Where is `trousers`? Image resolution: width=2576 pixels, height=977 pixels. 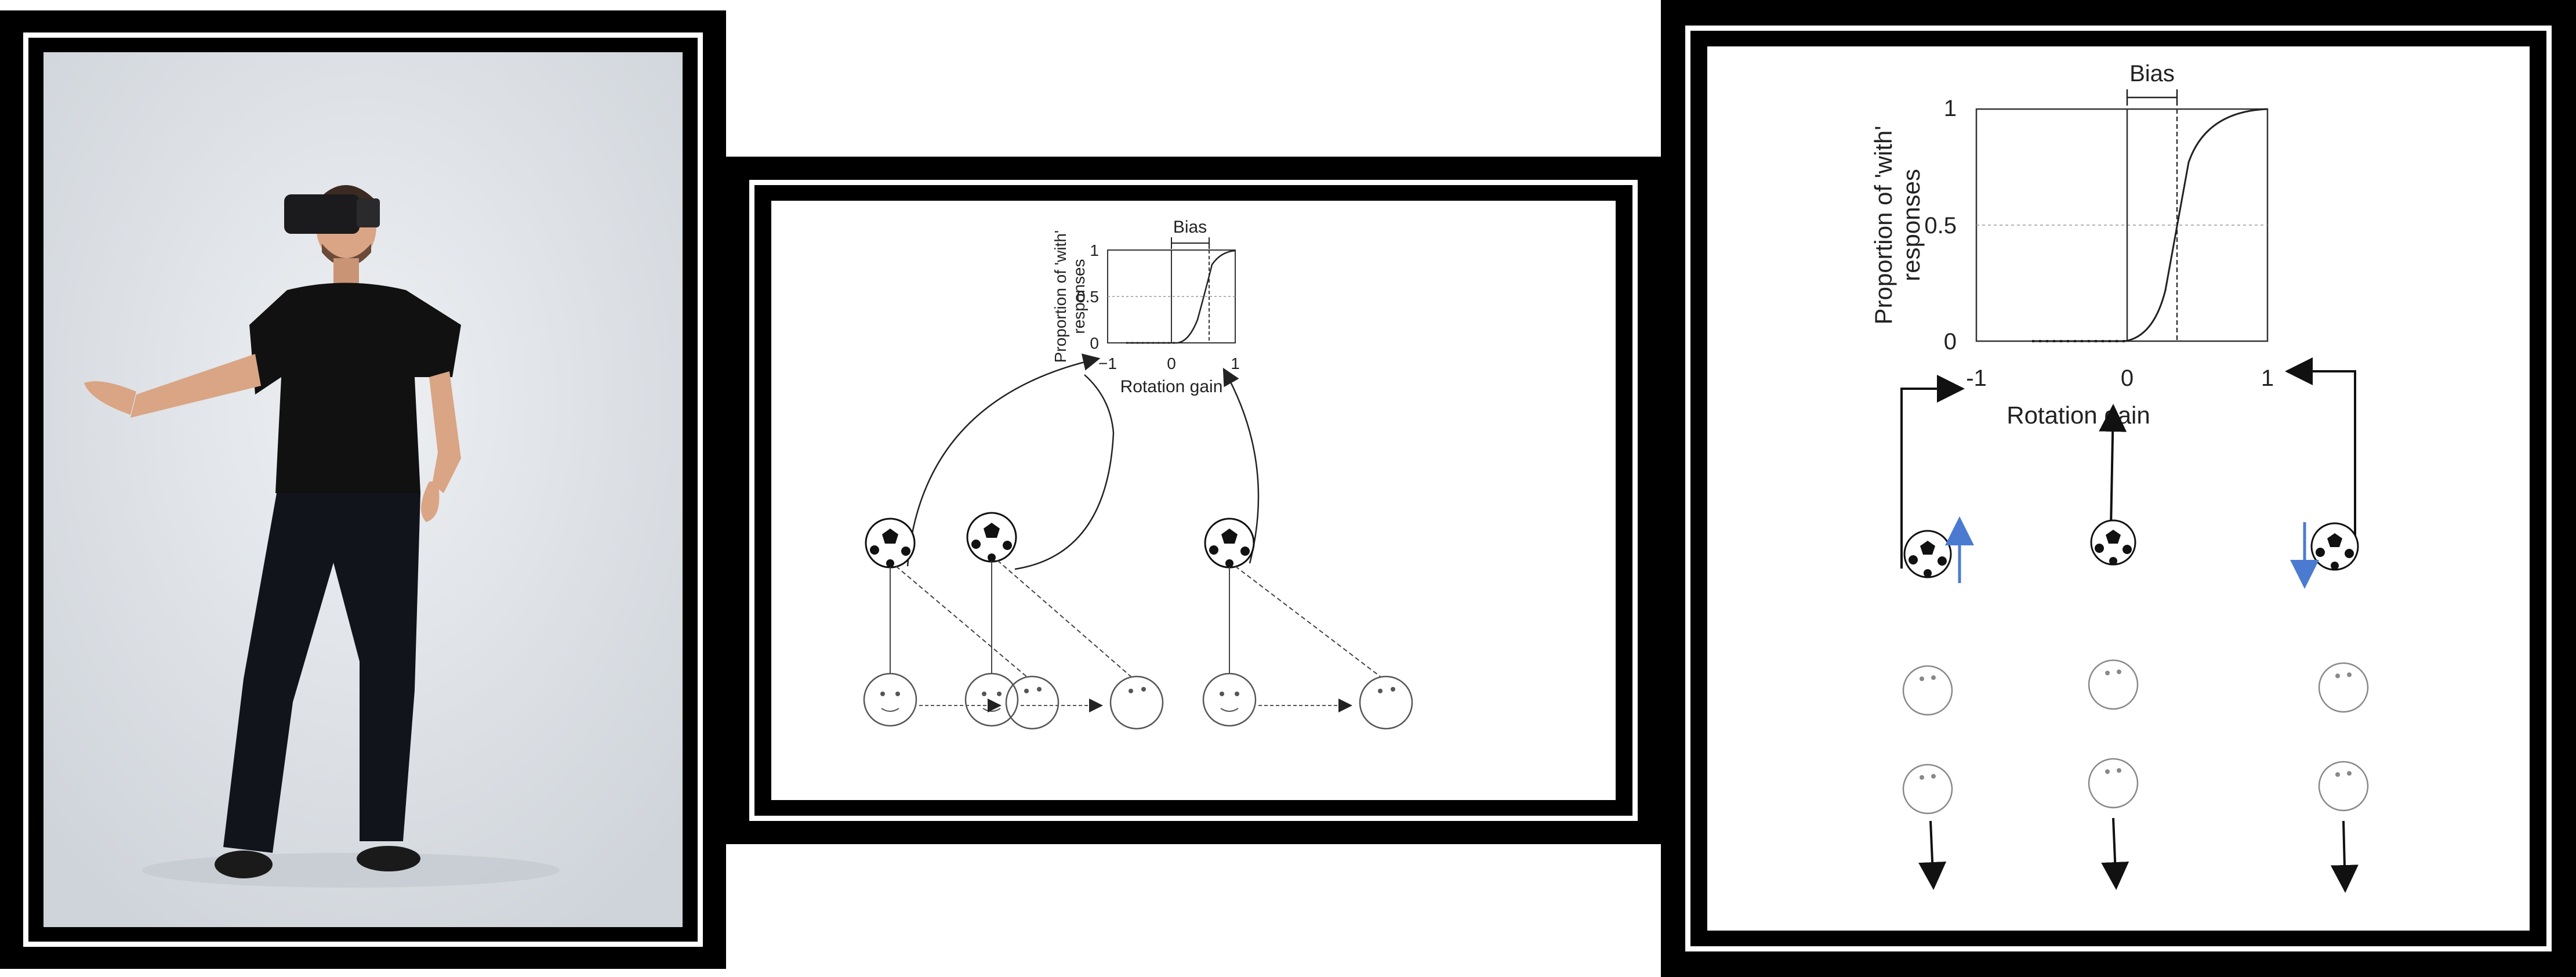
trousers is located at coordinates (321, 673).